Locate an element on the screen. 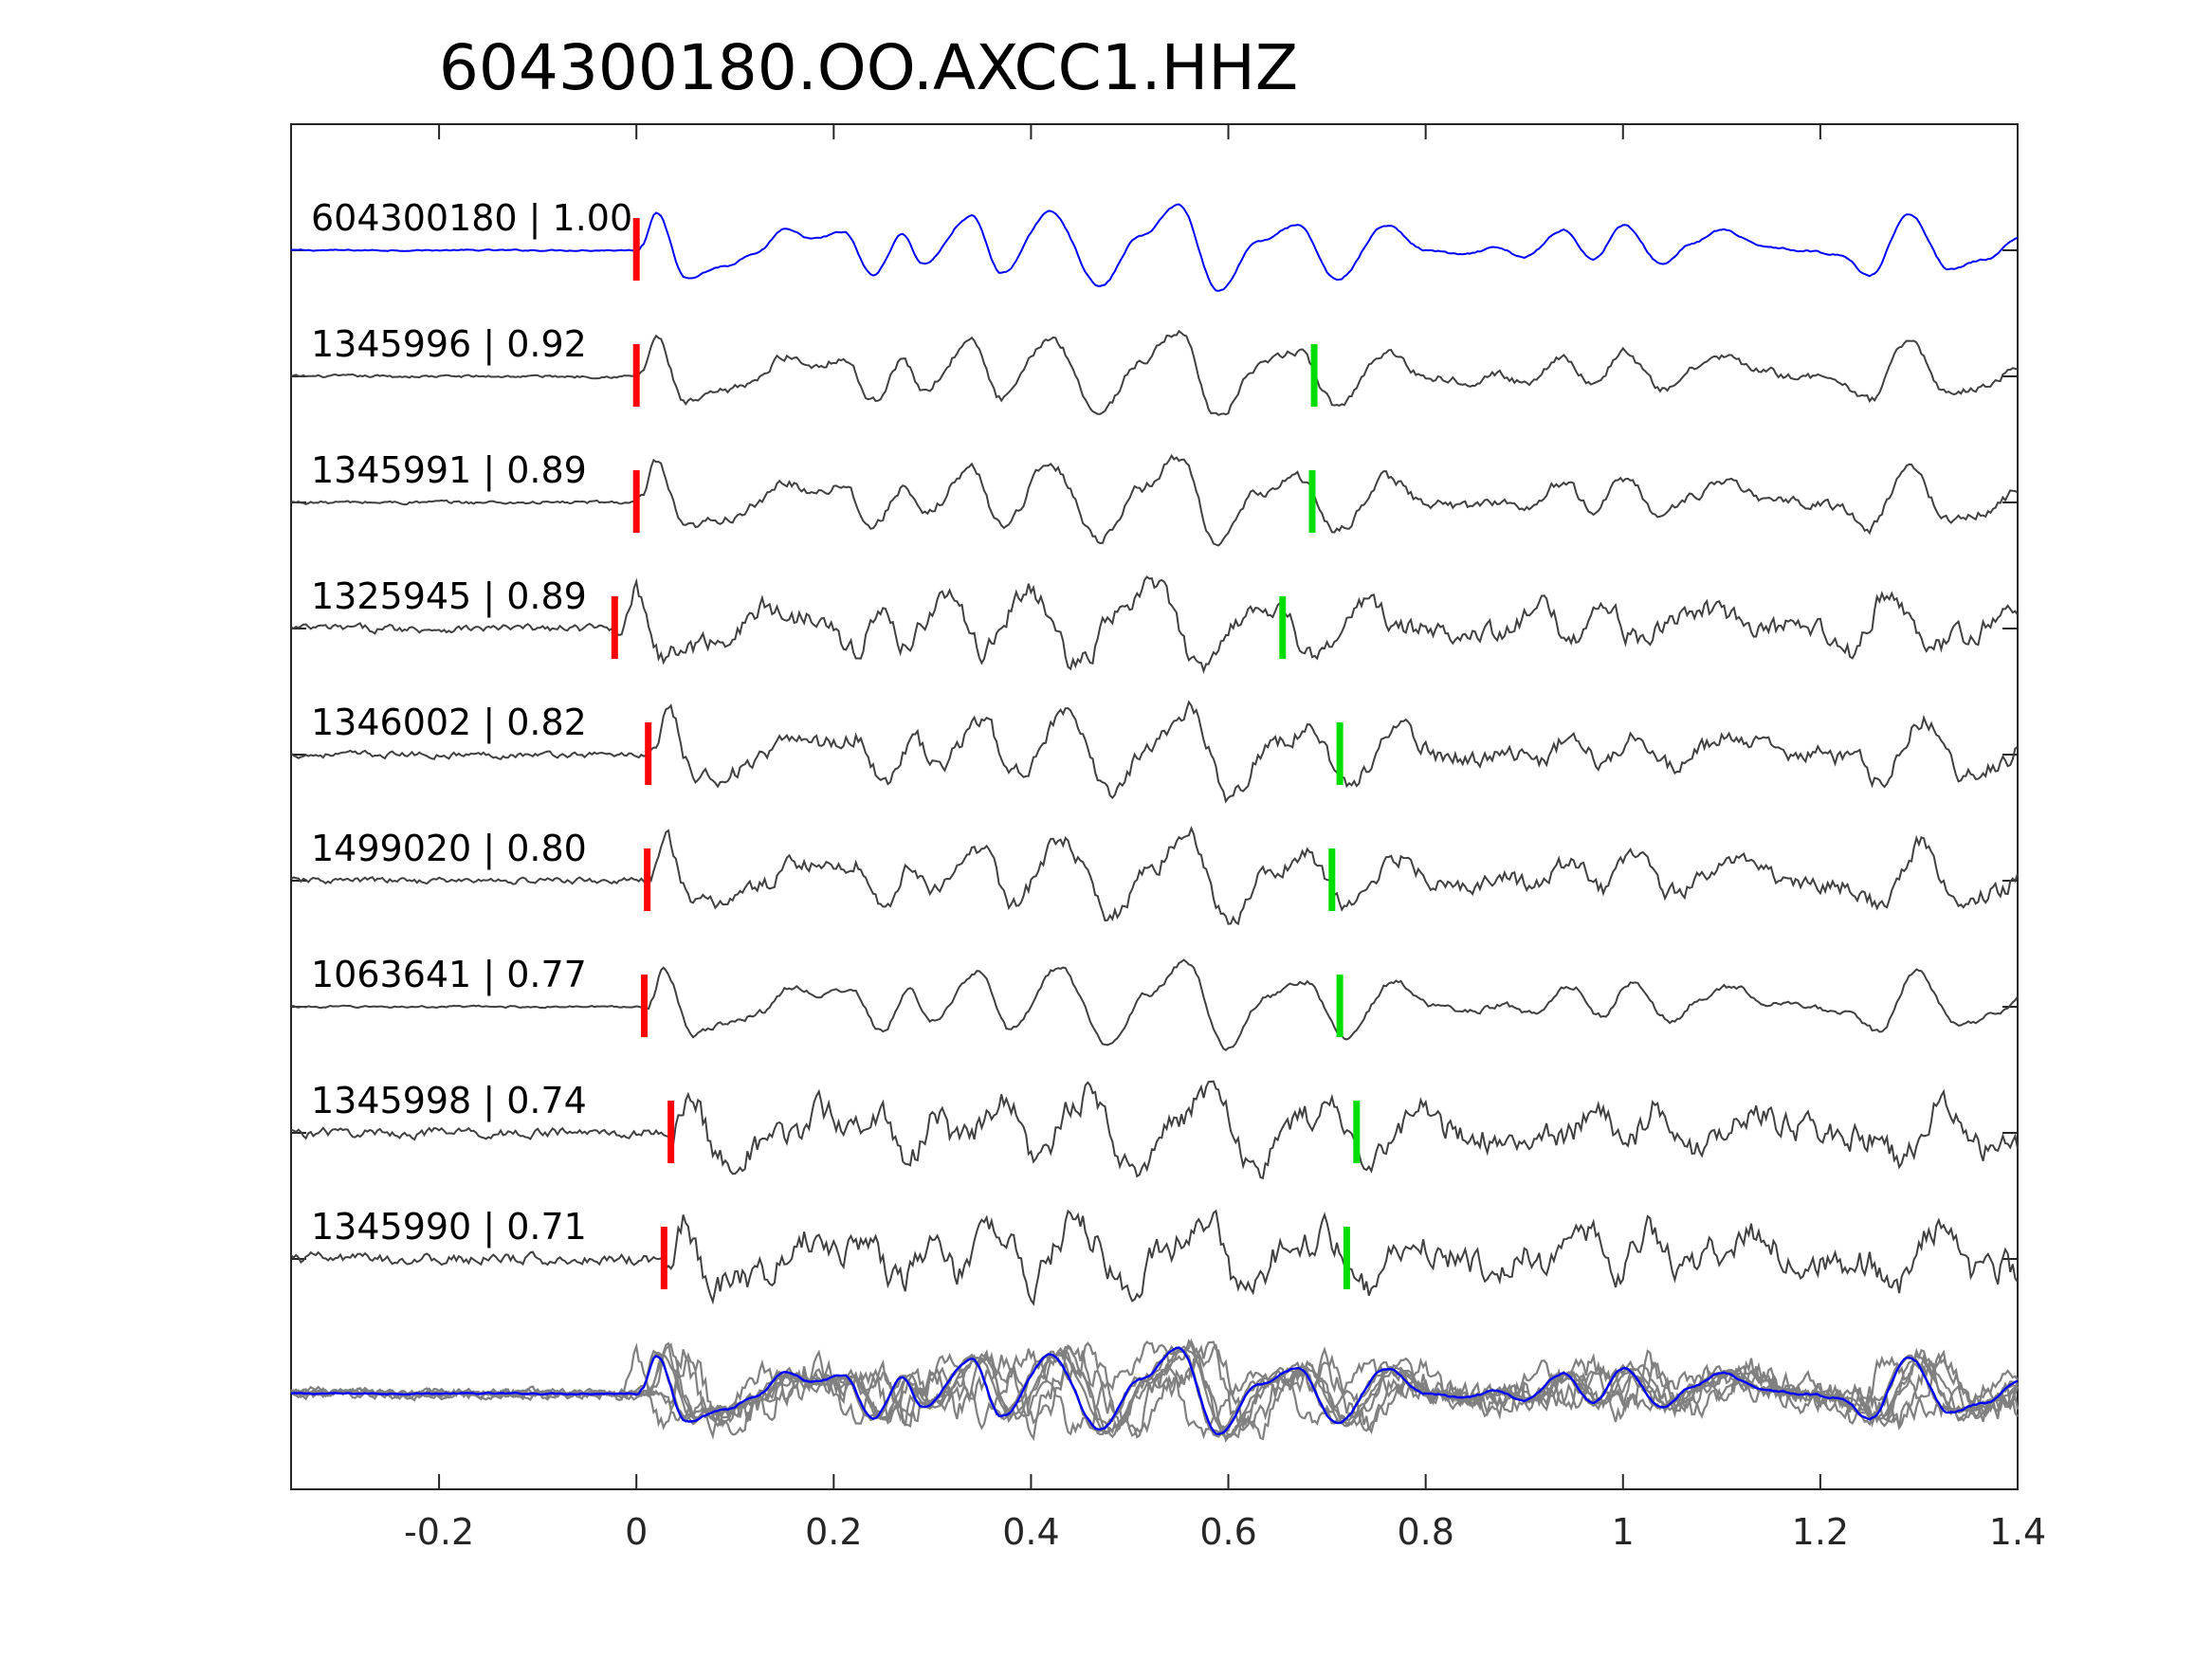 This screenshot has width=2212, height=1659. x-tick-label: 0.6 is located at coordinates (1227, 1532).